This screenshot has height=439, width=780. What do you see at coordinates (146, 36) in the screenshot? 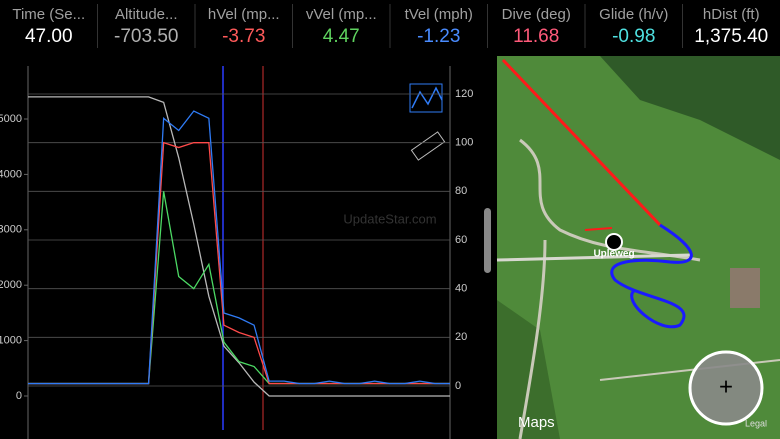
I see `stat-value: -703.50` at bounding box center [146, 36].